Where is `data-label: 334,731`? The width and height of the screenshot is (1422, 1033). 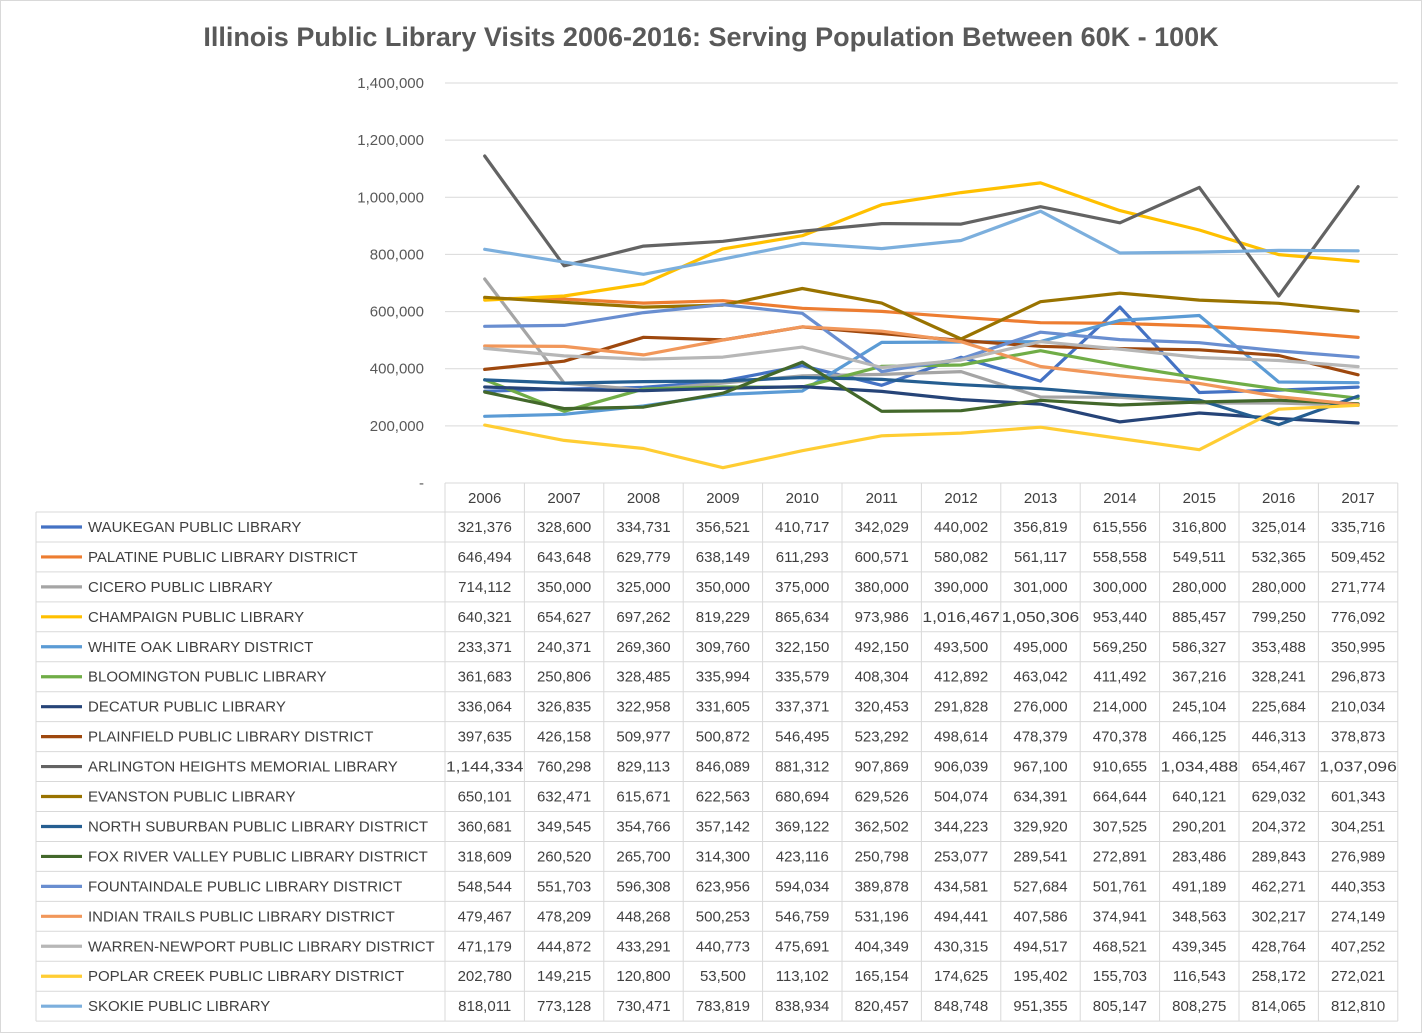 data-label: 334,731 is located at coordinates (643, 527).